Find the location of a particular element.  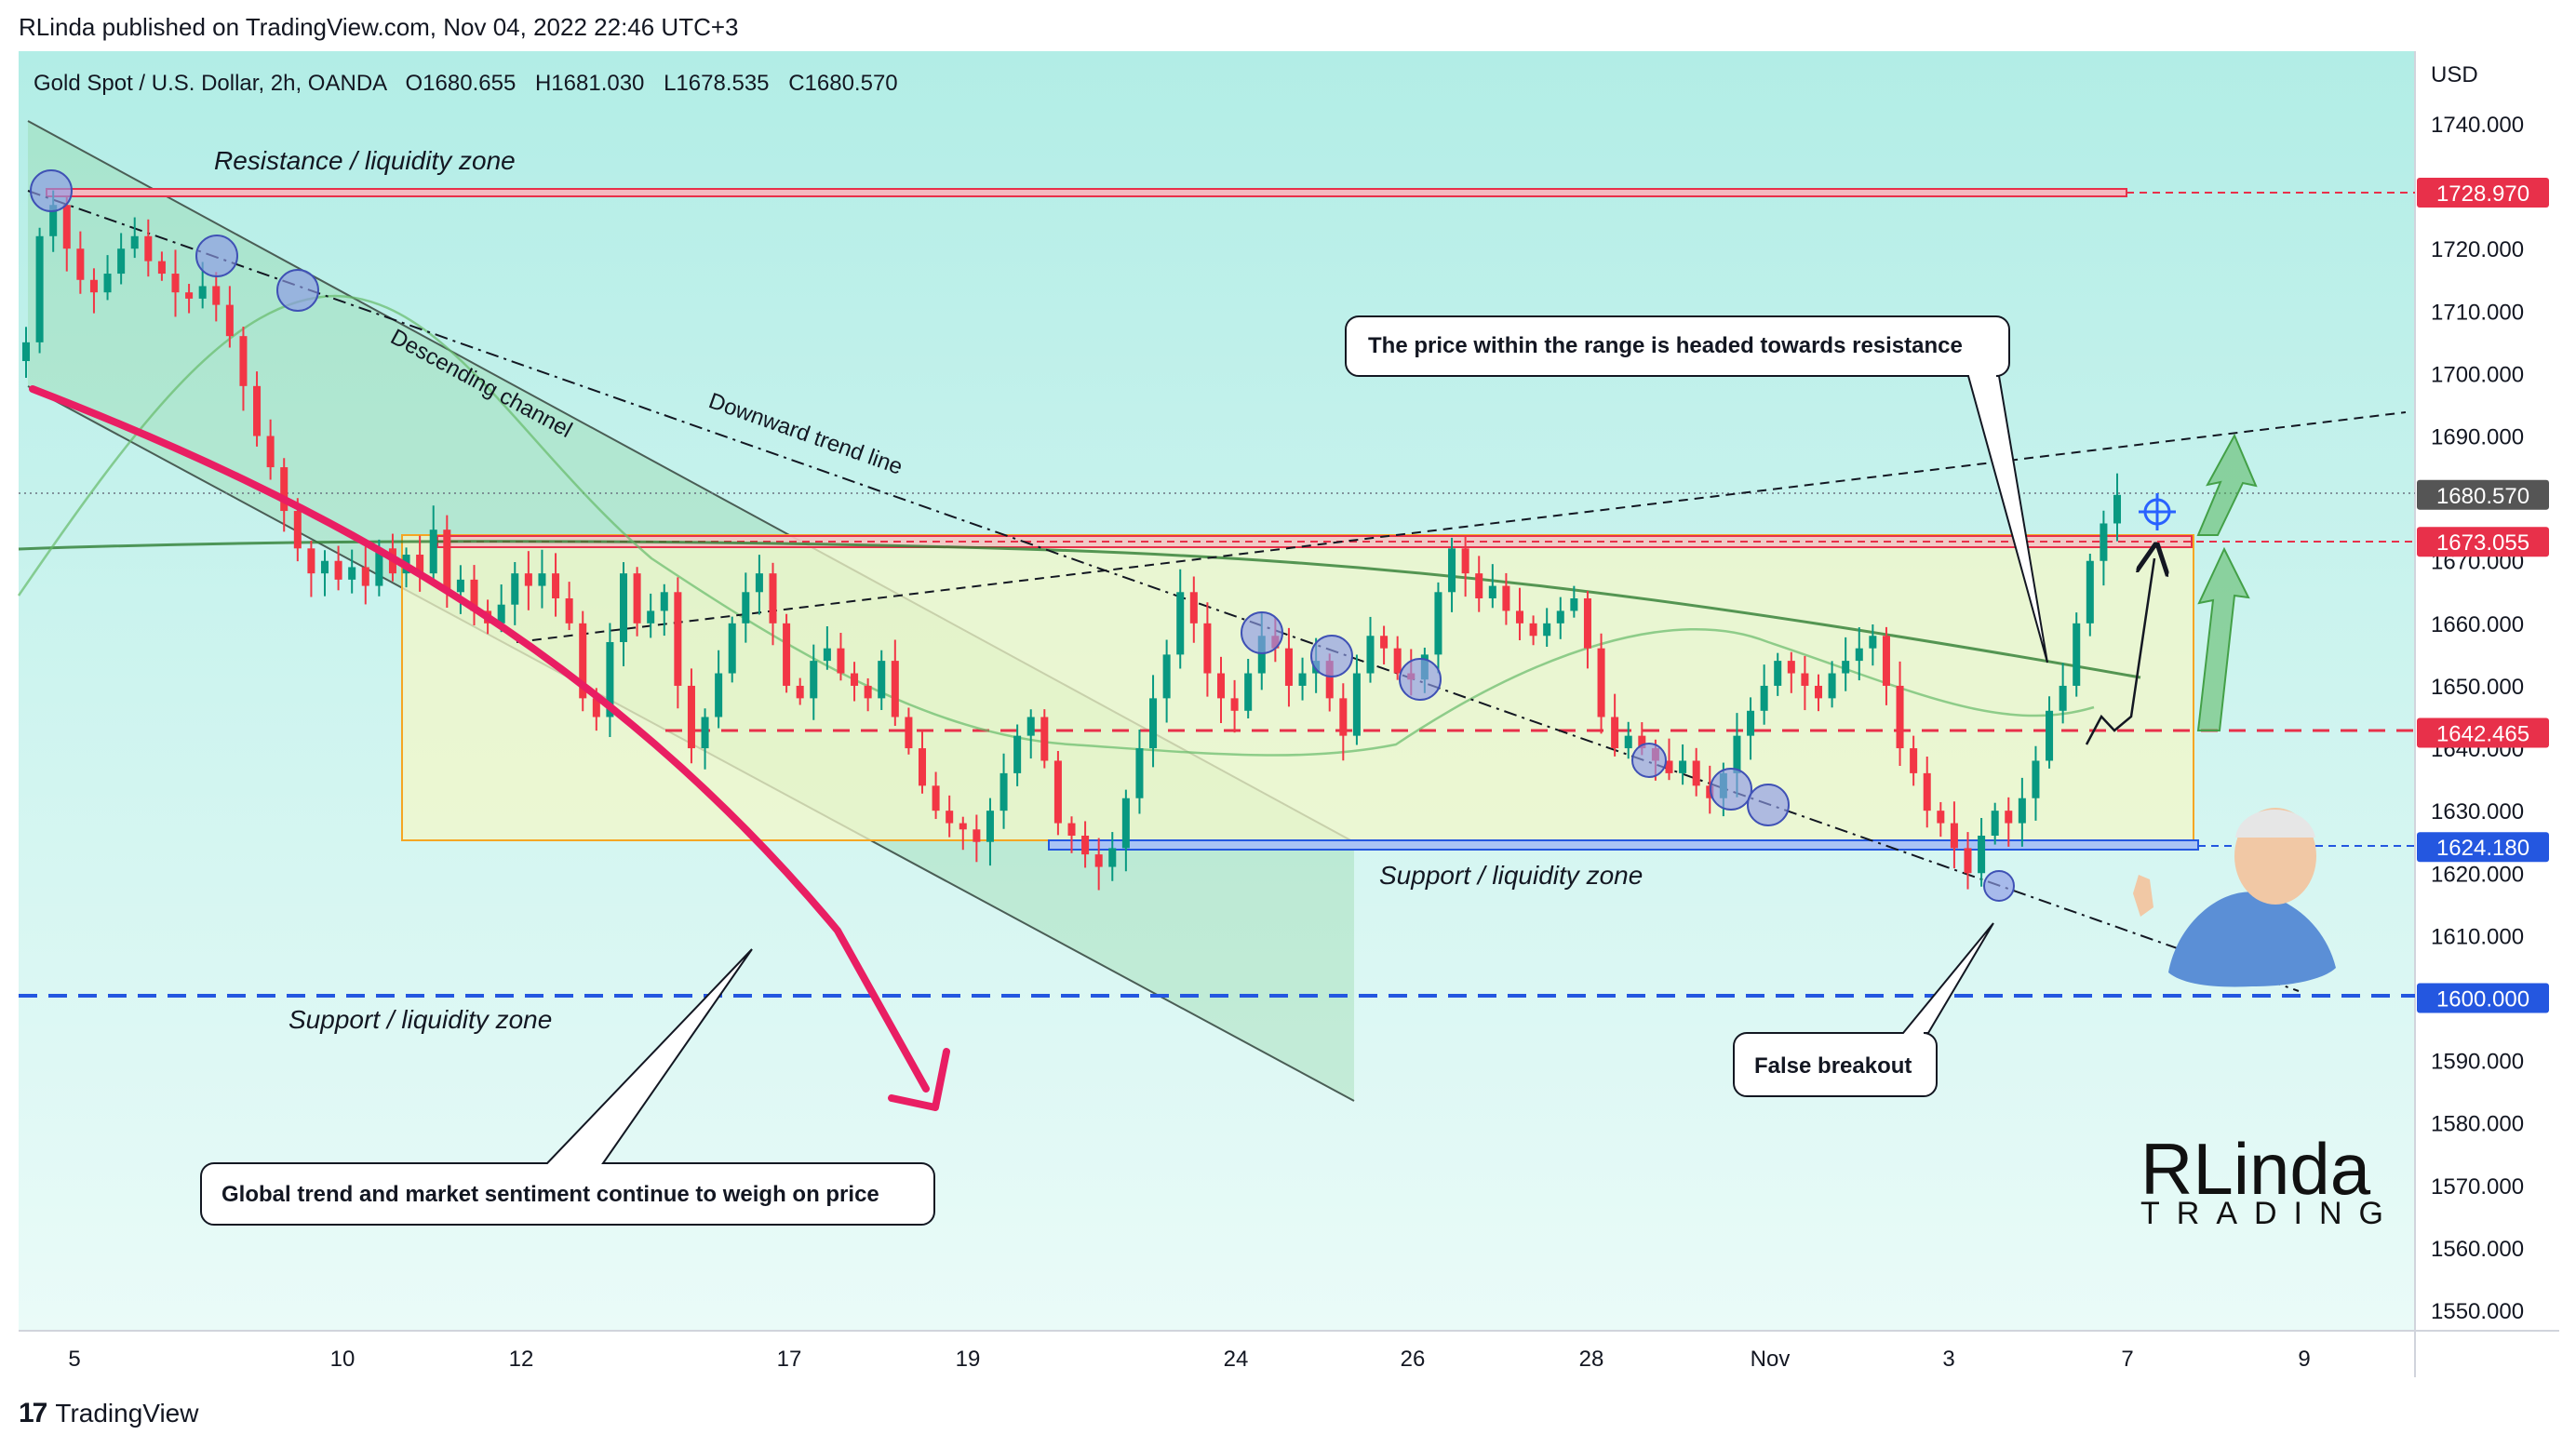

price-badge: 1673.055 is located at coordinates (2483, 542).